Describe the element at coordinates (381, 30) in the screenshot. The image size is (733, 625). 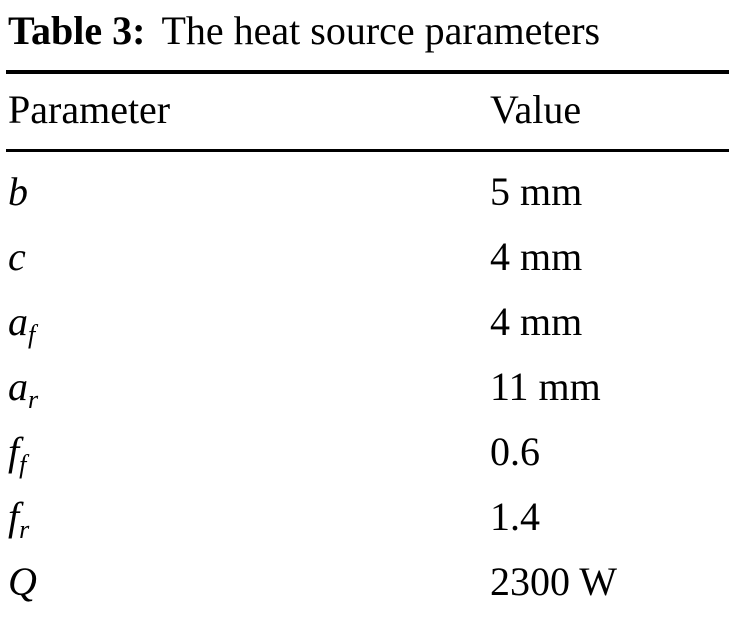
I see `table-caption-text: The heat source parameters` at that location.